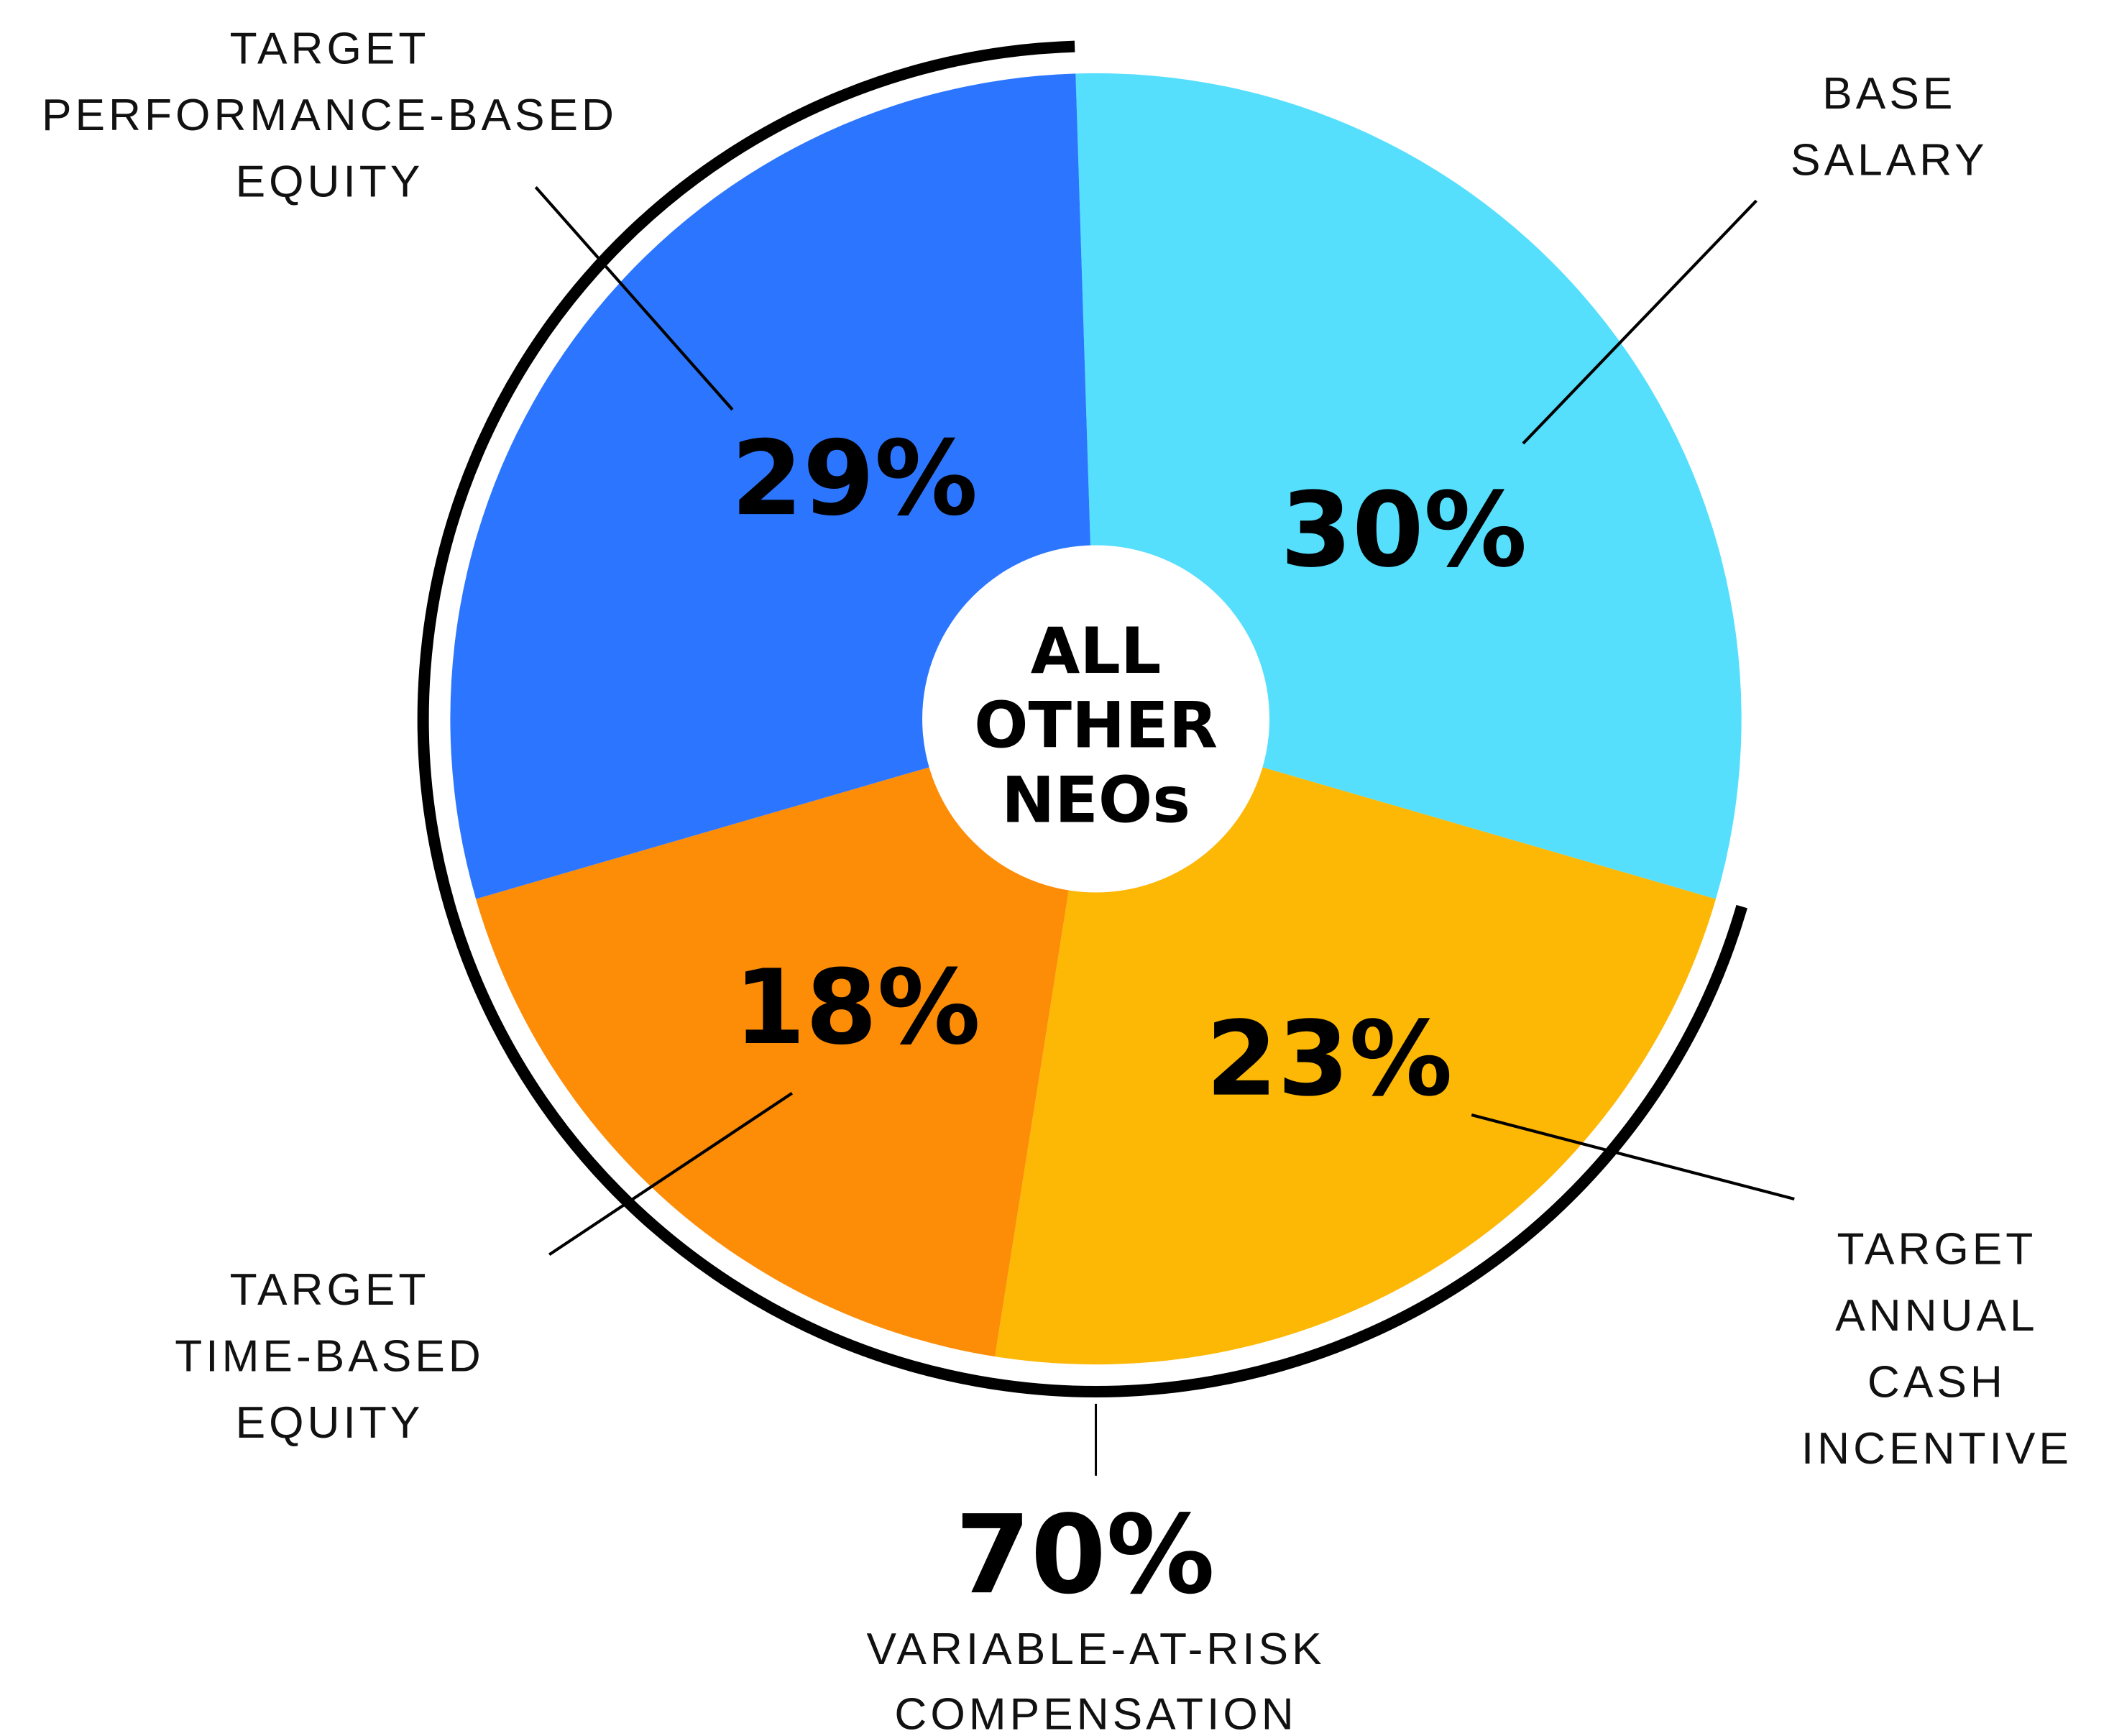 The image size is (2109, 1736). Describe the element at coordinates (1095, 1713) in the screenshot. I see `variable-compensation-label: COMPENSATION` at that location.